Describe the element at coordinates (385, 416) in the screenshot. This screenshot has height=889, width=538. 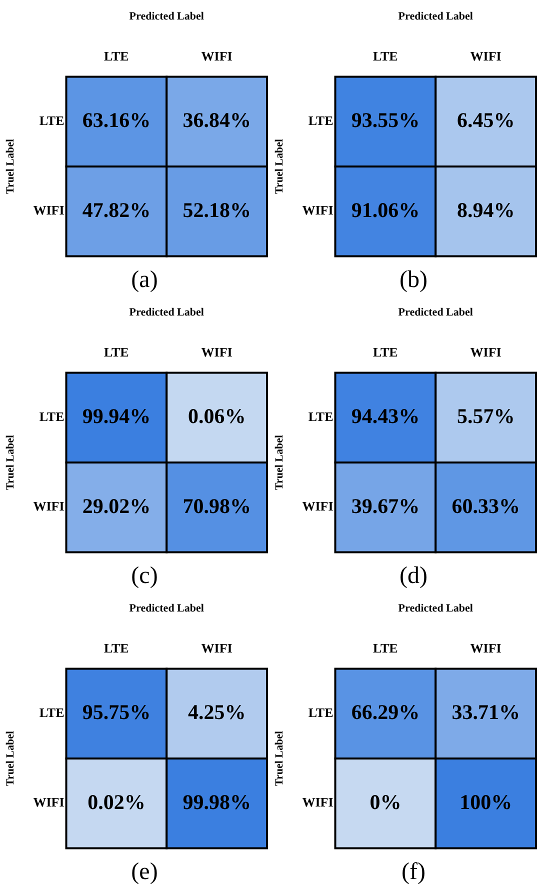
I see `data-label: 94.43%` at that location.